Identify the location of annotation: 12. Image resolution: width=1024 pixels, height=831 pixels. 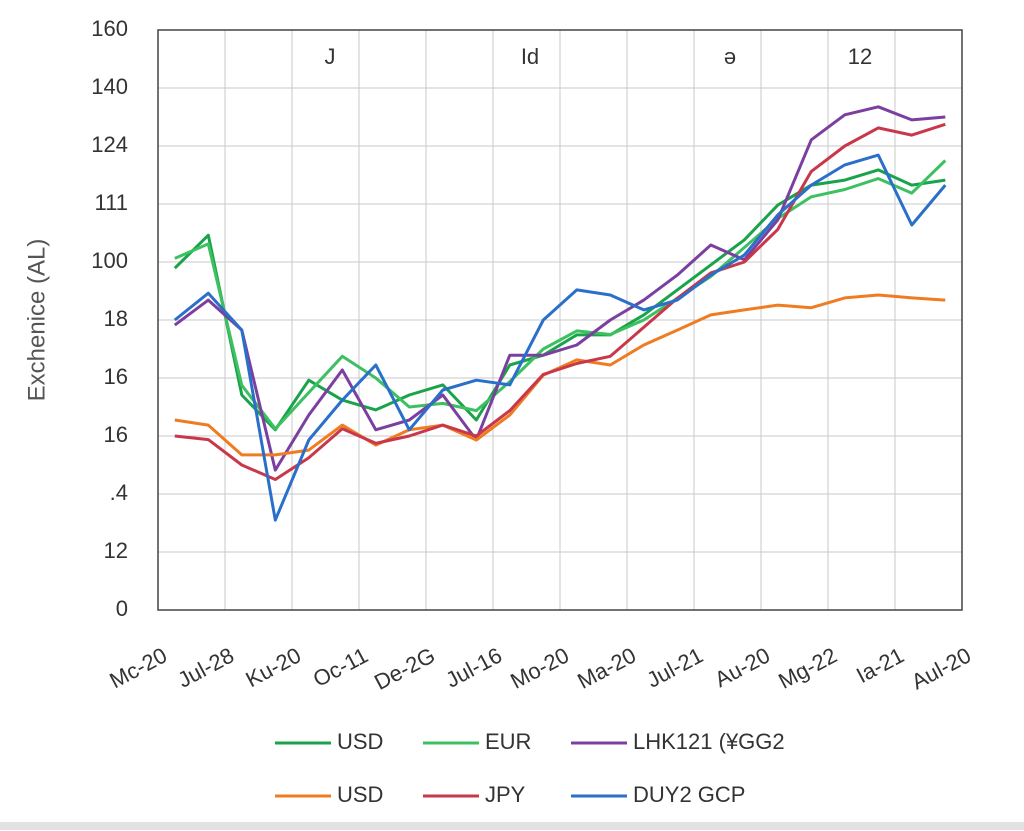
(860, 56).